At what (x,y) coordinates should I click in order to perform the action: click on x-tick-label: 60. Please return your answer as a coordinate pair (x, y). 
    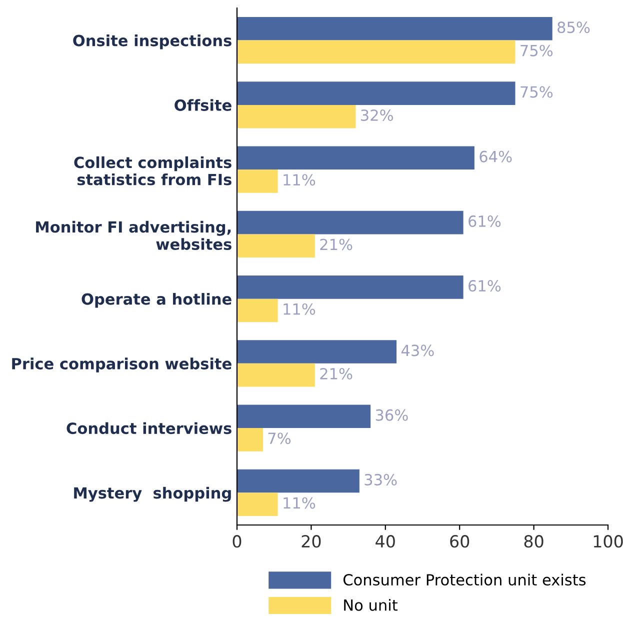
    Looking at the image, I should click on (460, 541).